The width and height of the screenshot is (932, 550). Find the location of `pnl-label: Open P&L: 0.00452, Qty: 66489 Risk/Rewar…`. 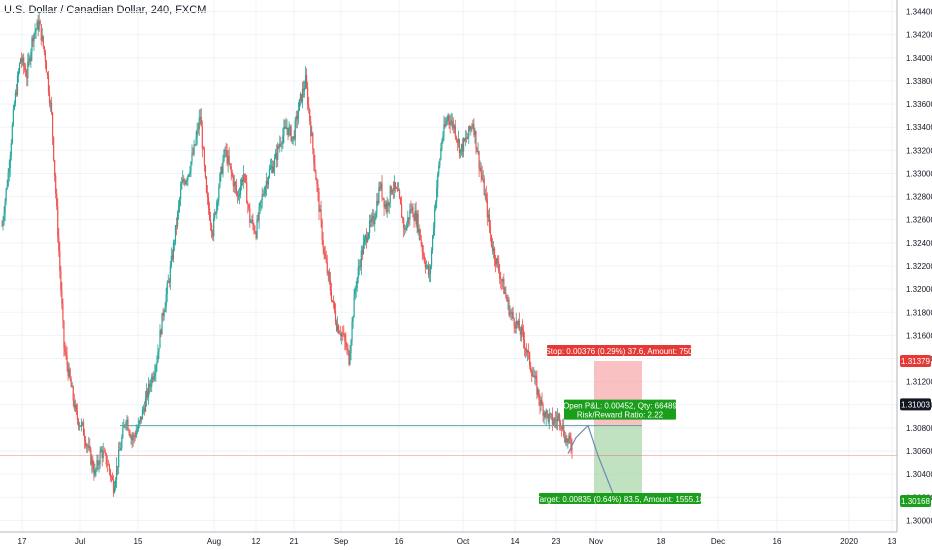

pnl-label: Open P&L: 0.00452, Qty: 66489 Risk/Rewar… is located at coordinates (620, 409).